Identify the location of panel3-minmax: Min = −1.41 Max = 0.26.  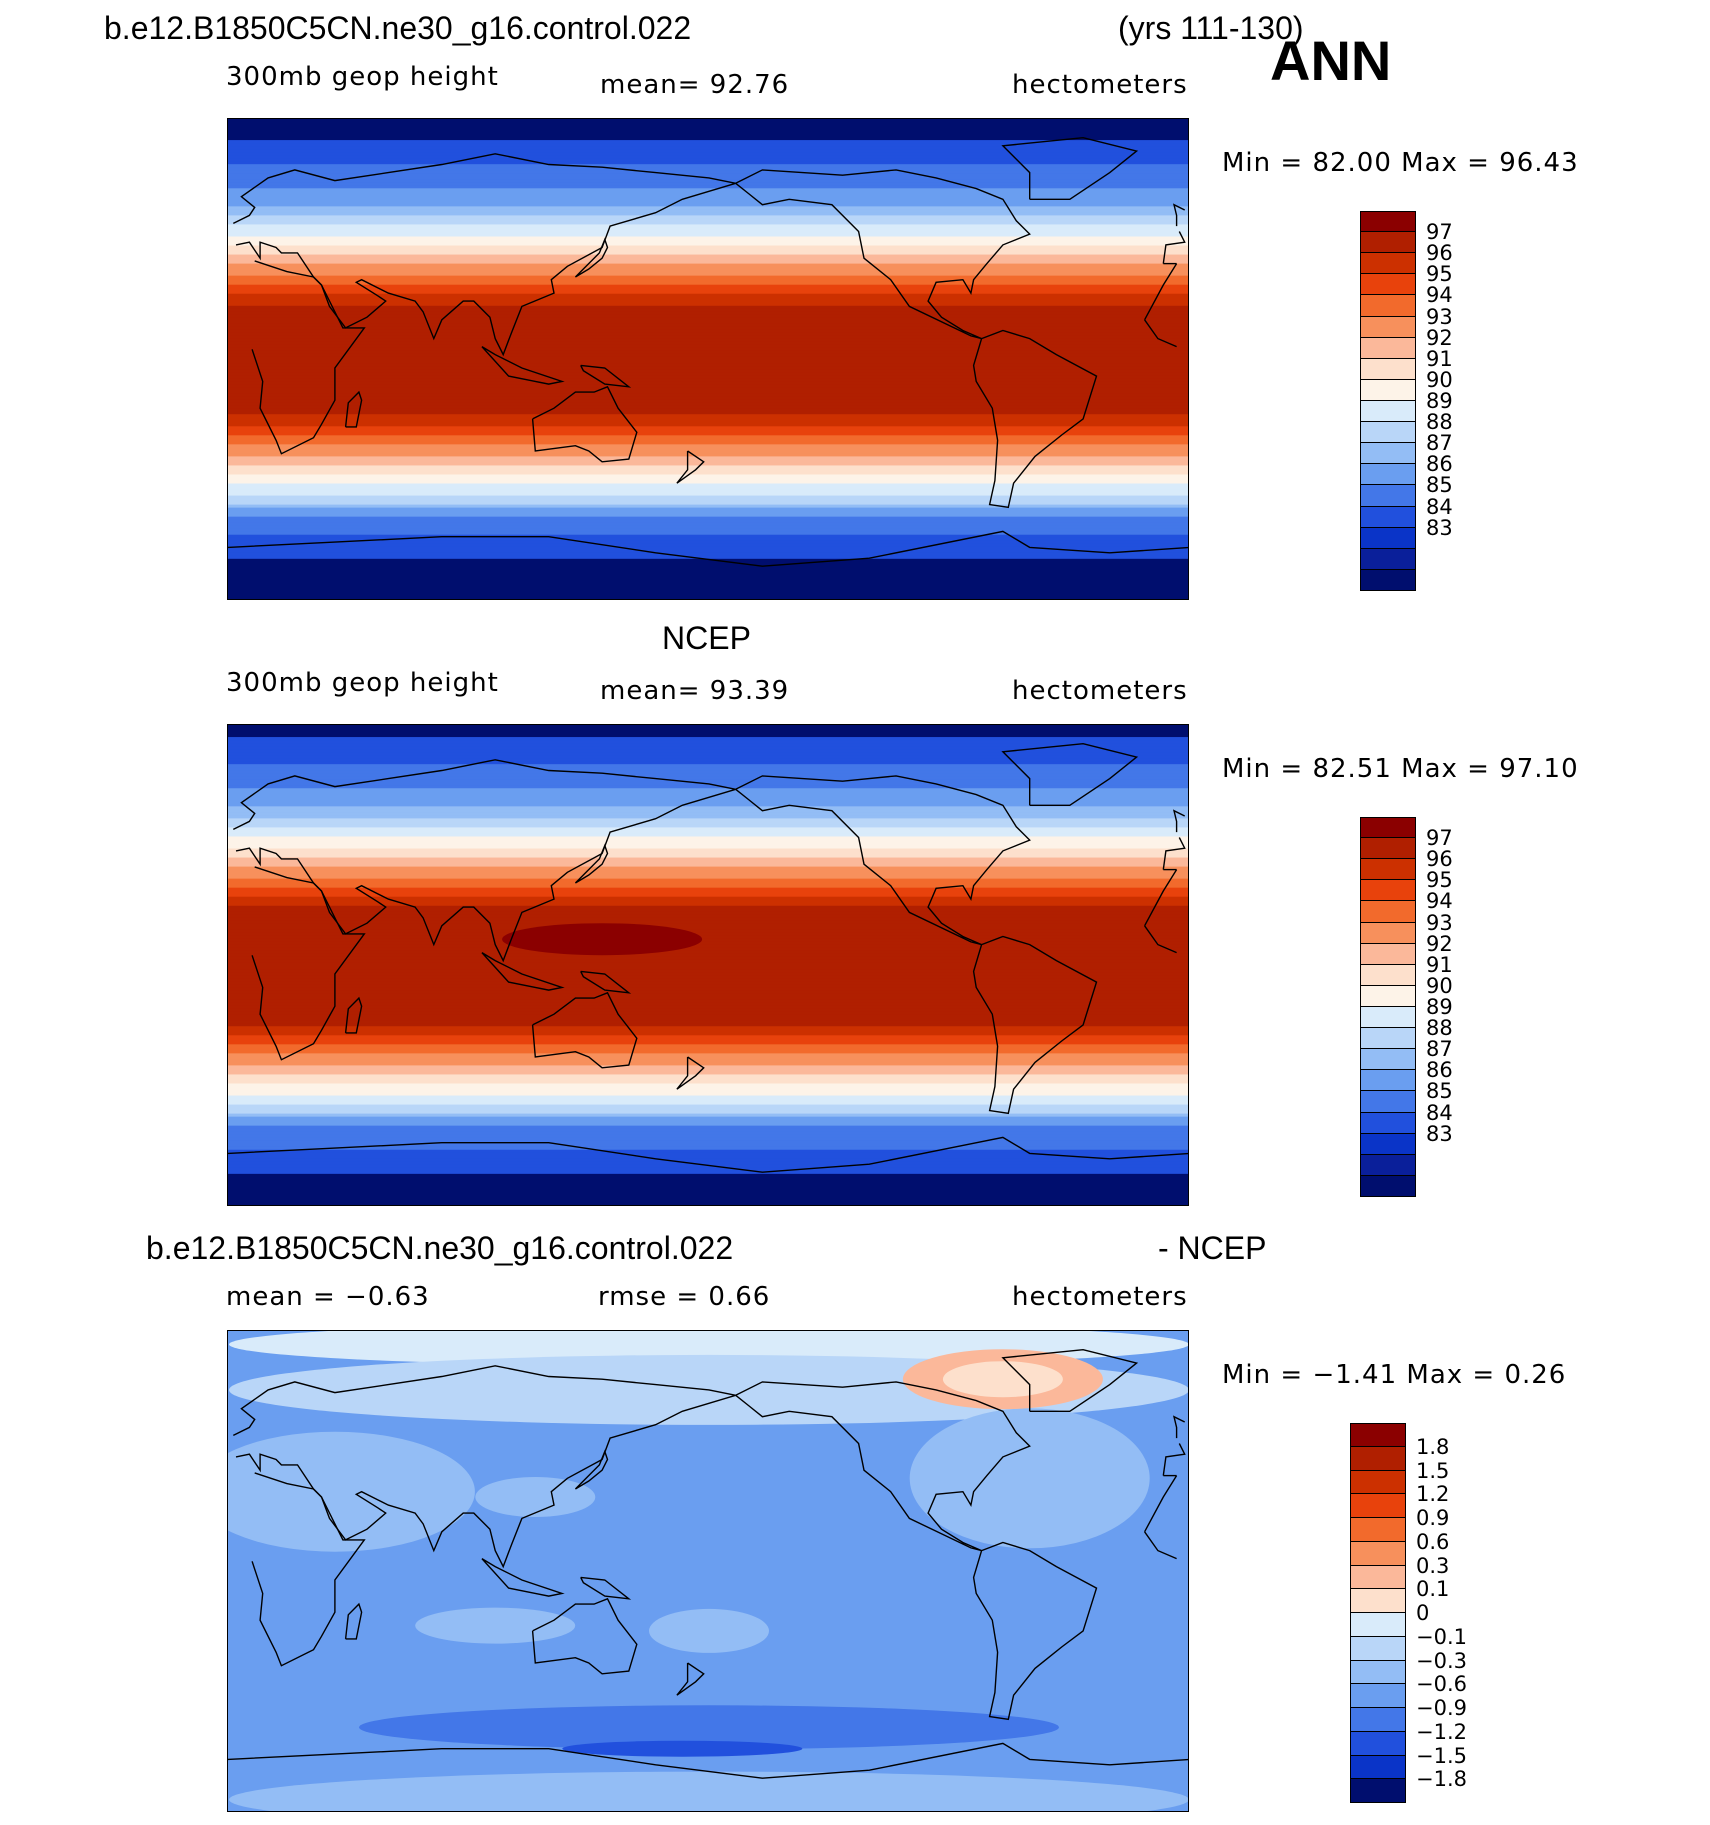
(1394, 1375).